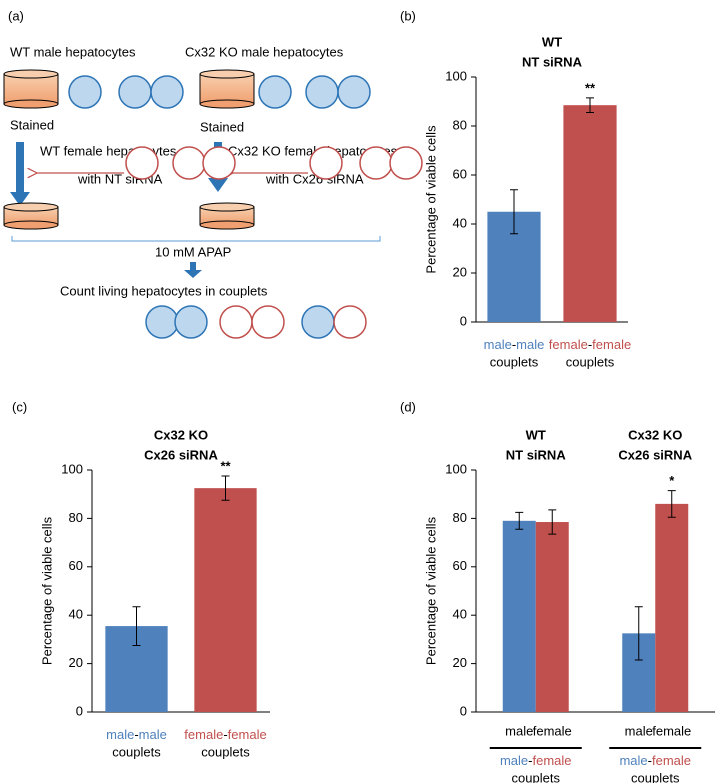  What do you see at coordinates (536, 434) in the screenshot?
I see `group-title: WT` at bounding box center [536, 434].